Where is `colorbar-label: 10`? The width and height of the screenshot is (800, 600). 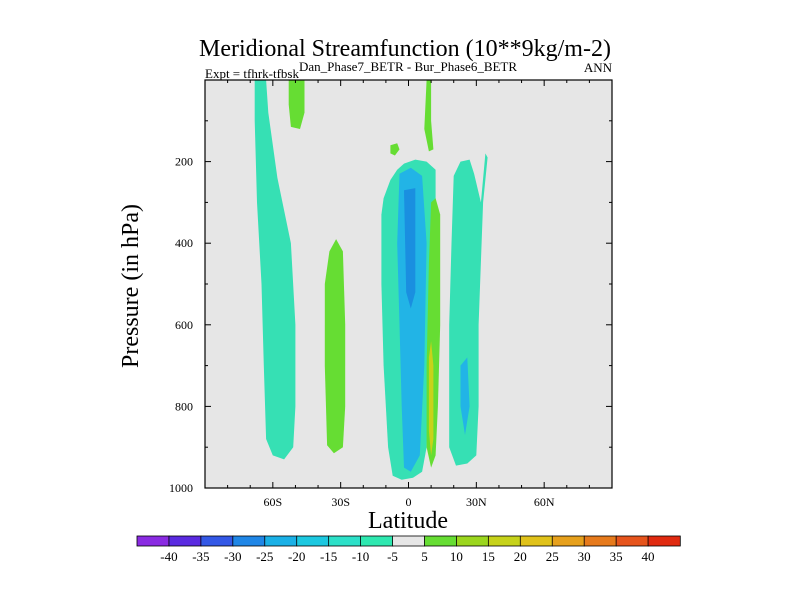 colorbar-label: 10 is located at coordinates (456, 556).